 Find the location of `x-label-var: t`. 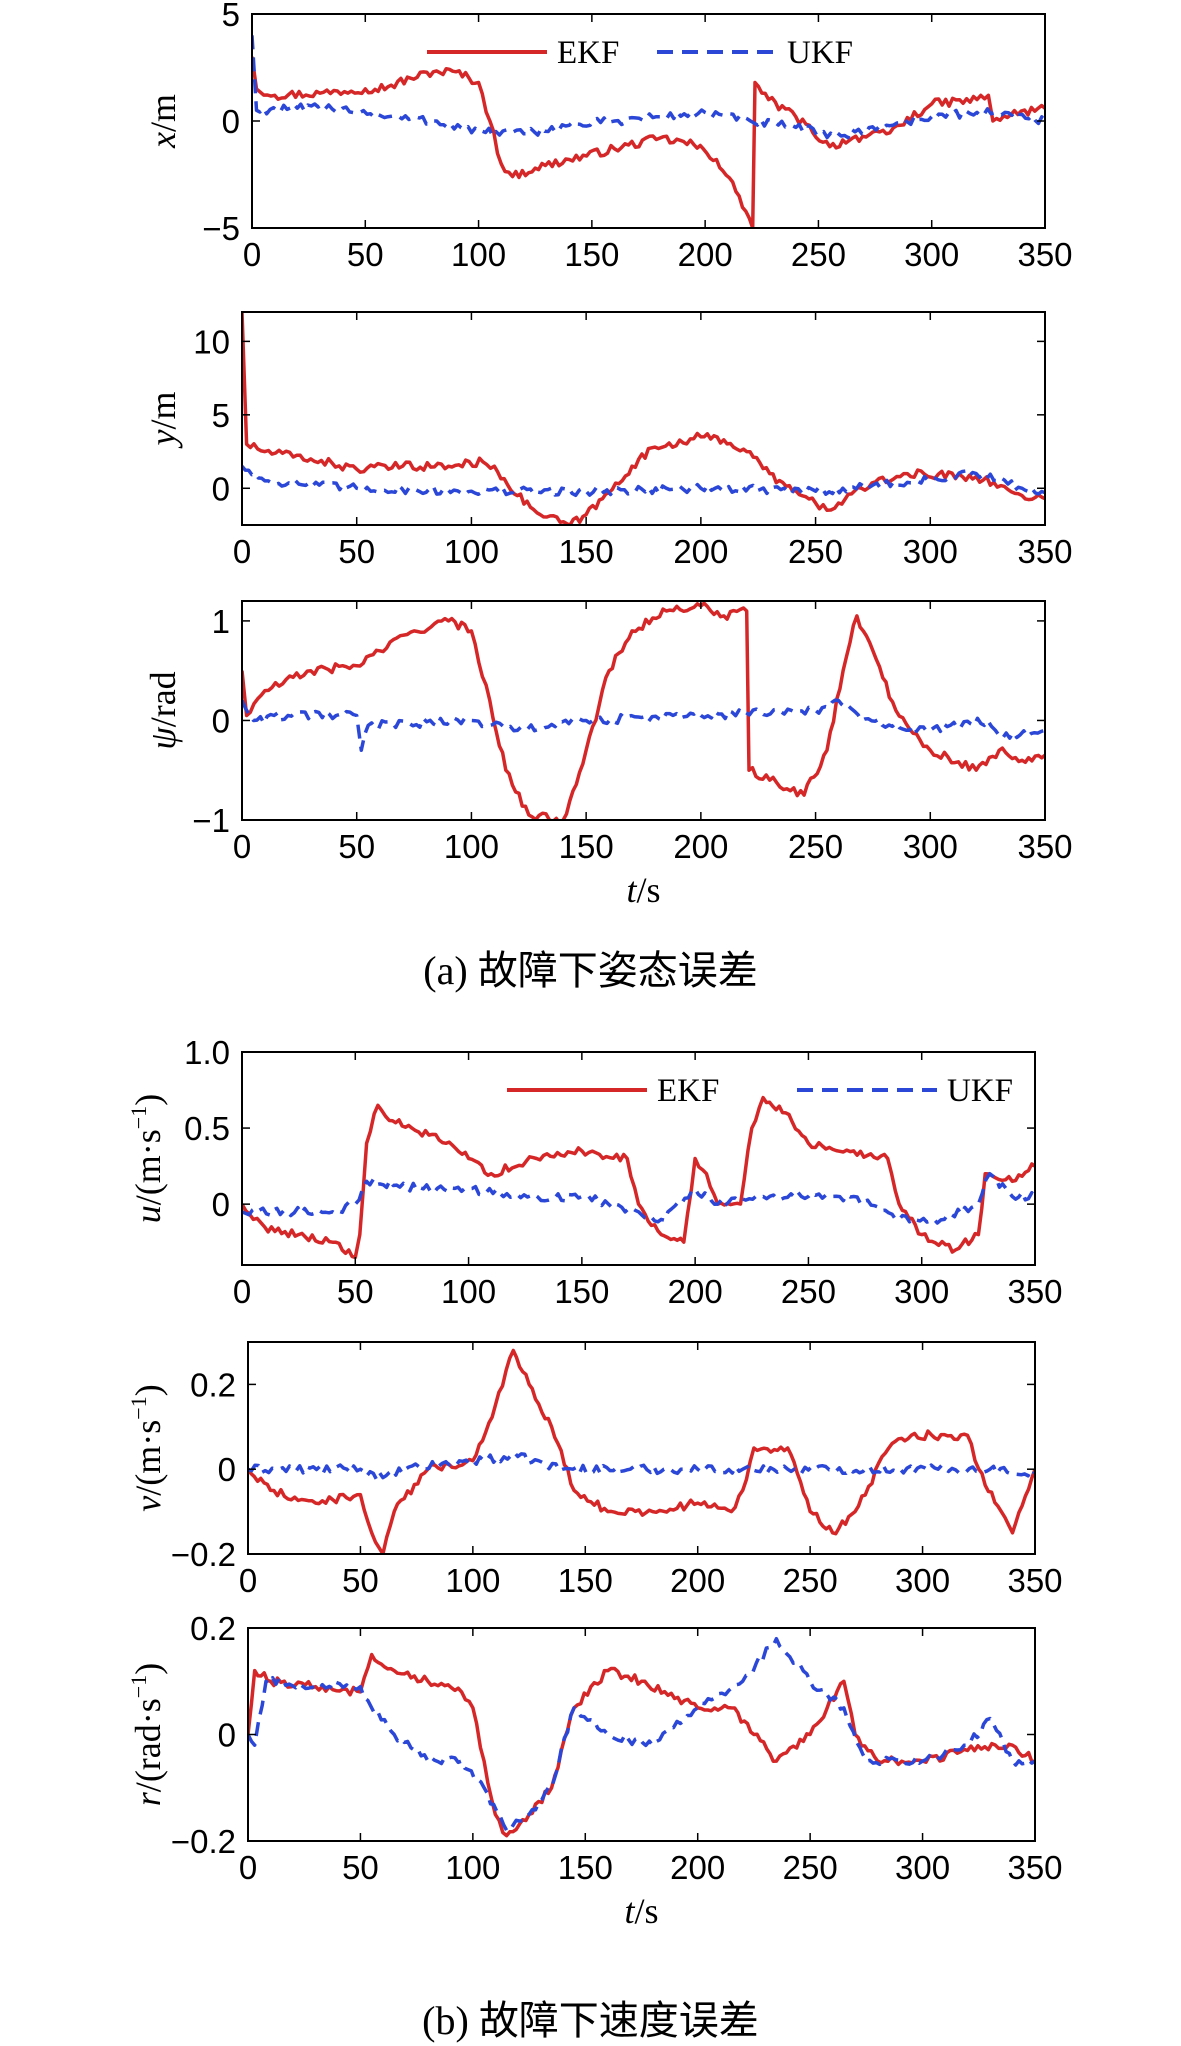

x-label-var: t is located at coordinates (631, 890).